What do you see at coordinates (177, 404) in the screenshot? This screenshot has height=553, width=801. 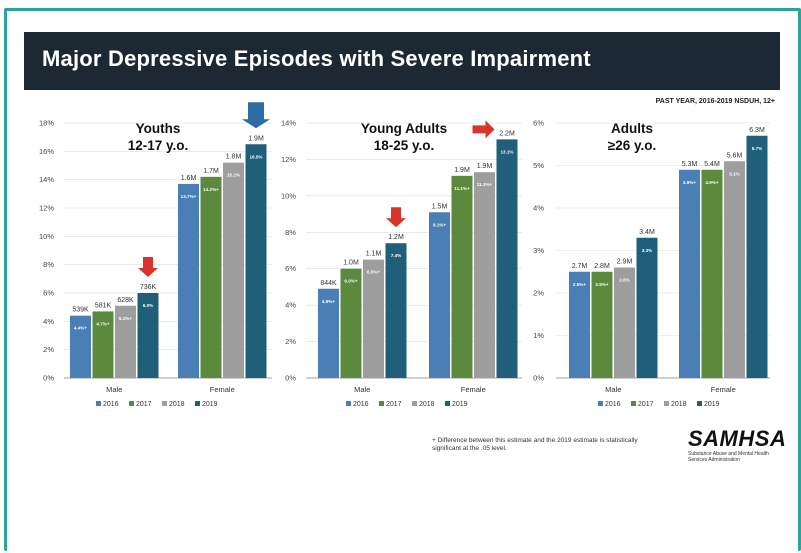 I see `legend-label: 2018` at bounding box center [177, 404].